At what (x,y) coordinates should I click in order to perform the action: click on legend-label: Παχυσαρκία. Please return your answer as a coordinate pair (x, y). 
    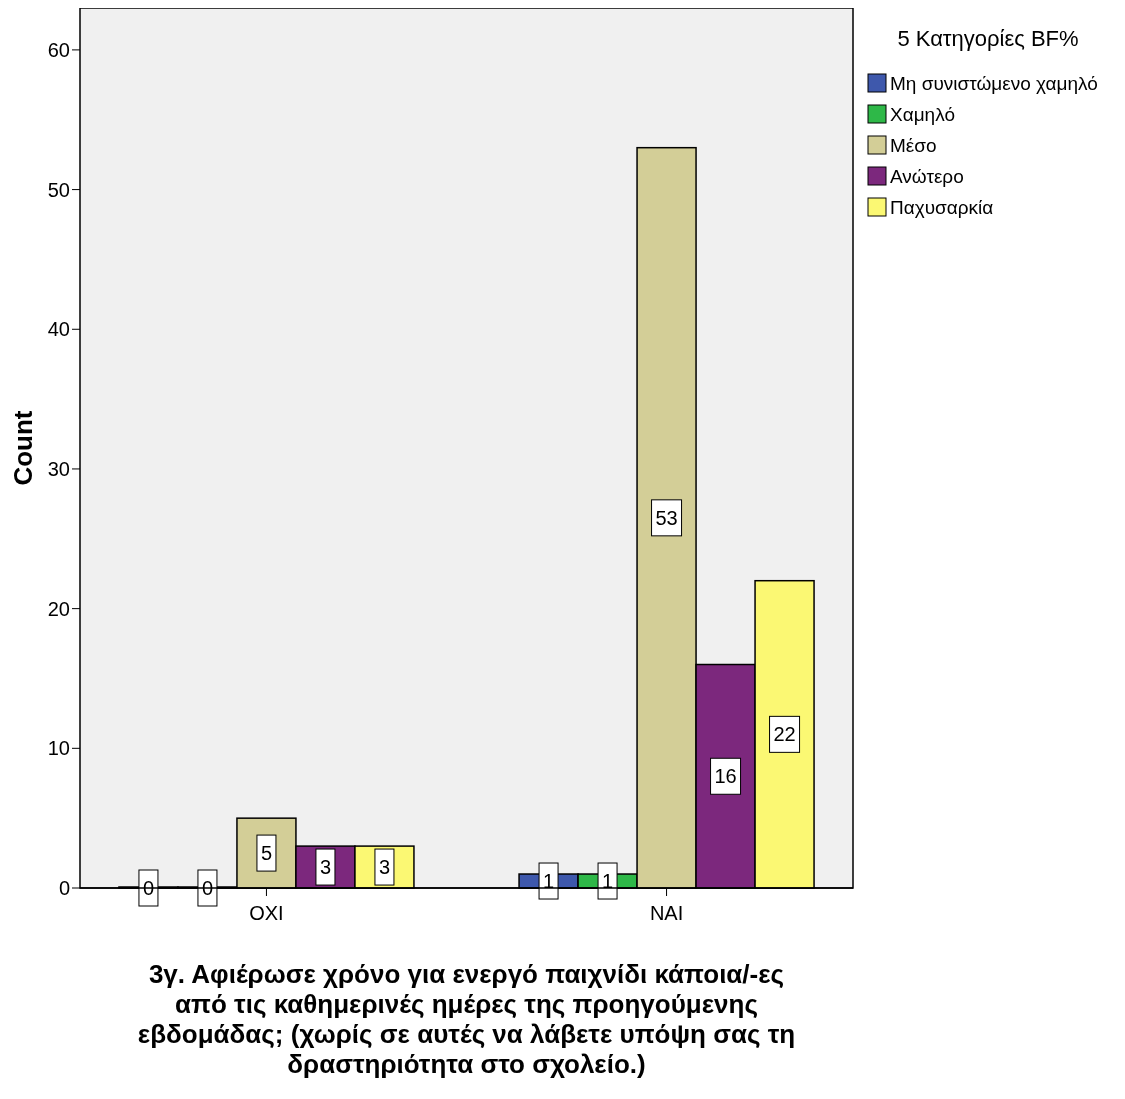
    Looking at the image, I should click on (942, 207).